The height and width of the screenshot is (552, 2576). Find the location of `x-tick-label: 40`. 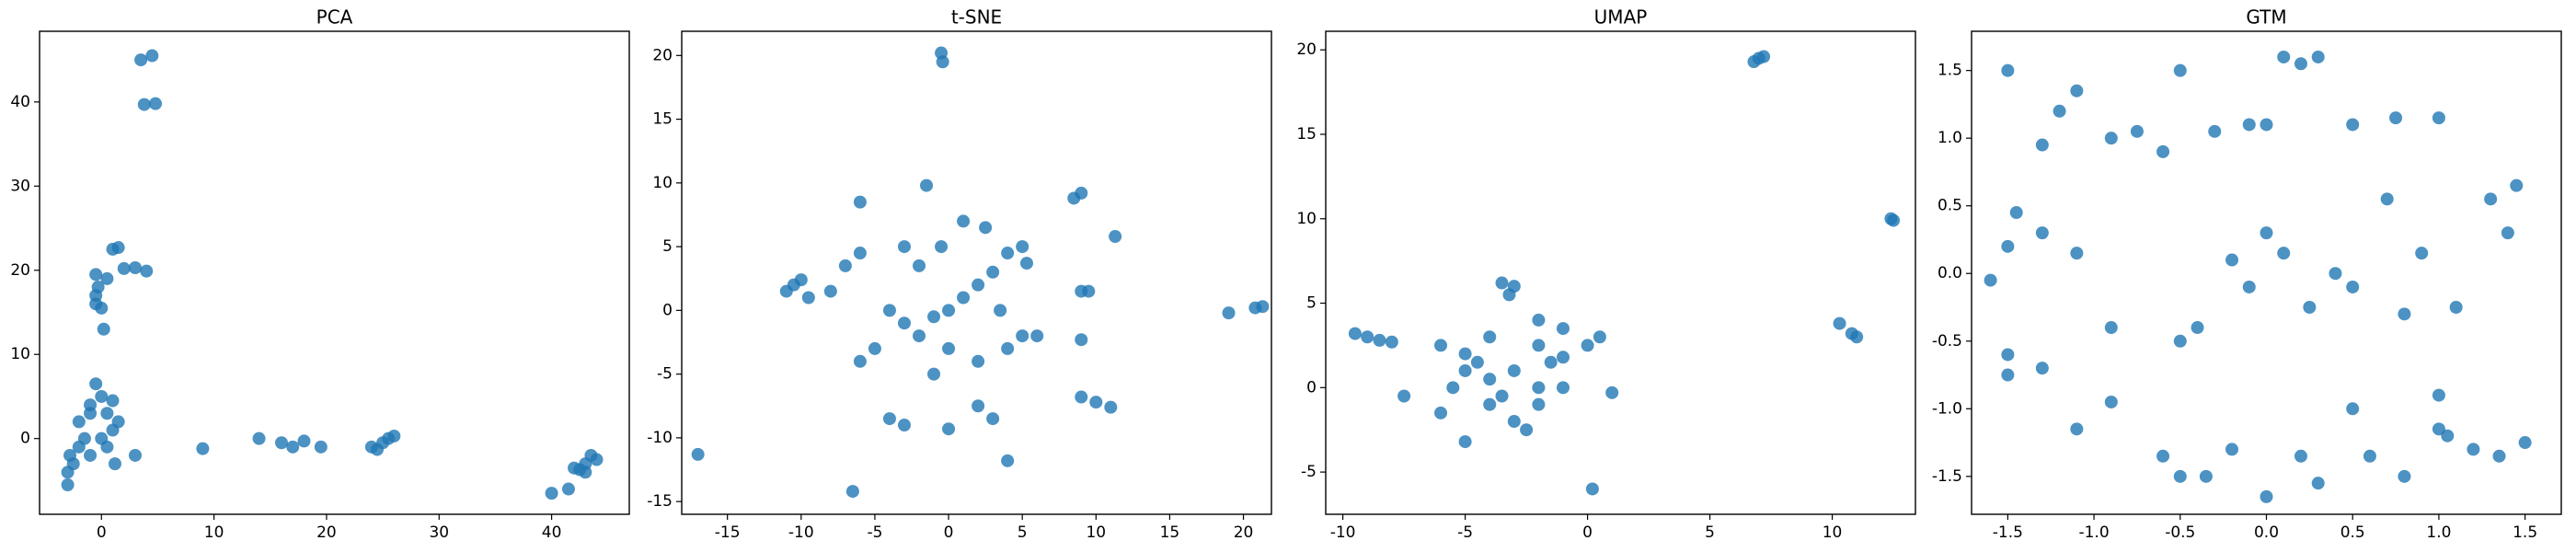

x-tick-label: 40 is located at coordinates (552, 532).